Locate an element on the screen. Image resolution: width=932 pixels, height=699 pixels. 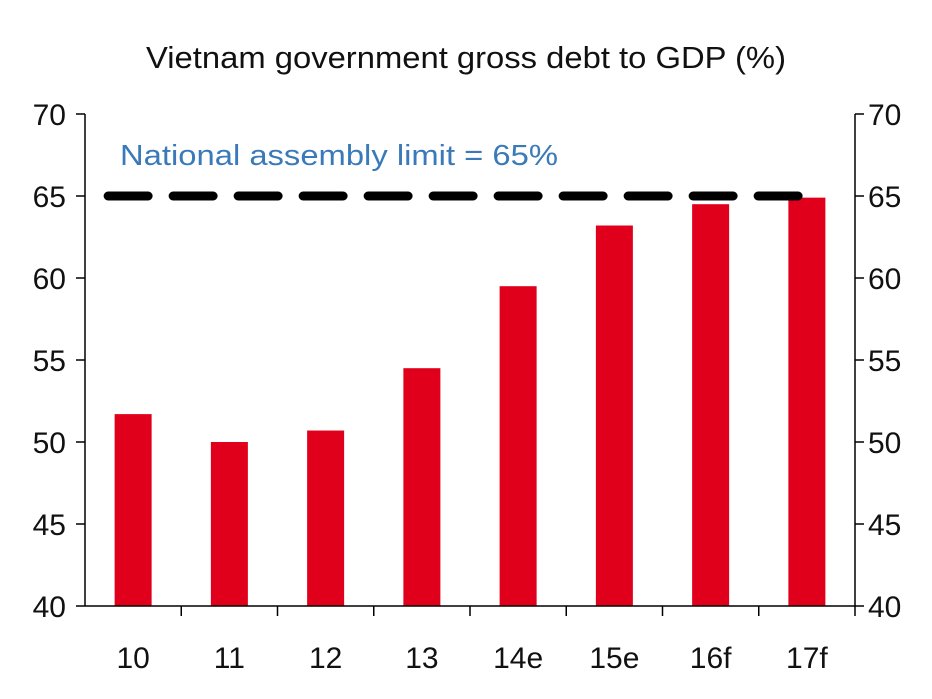
left-y-tick-label: 60 is located at coordinates (49, 279).